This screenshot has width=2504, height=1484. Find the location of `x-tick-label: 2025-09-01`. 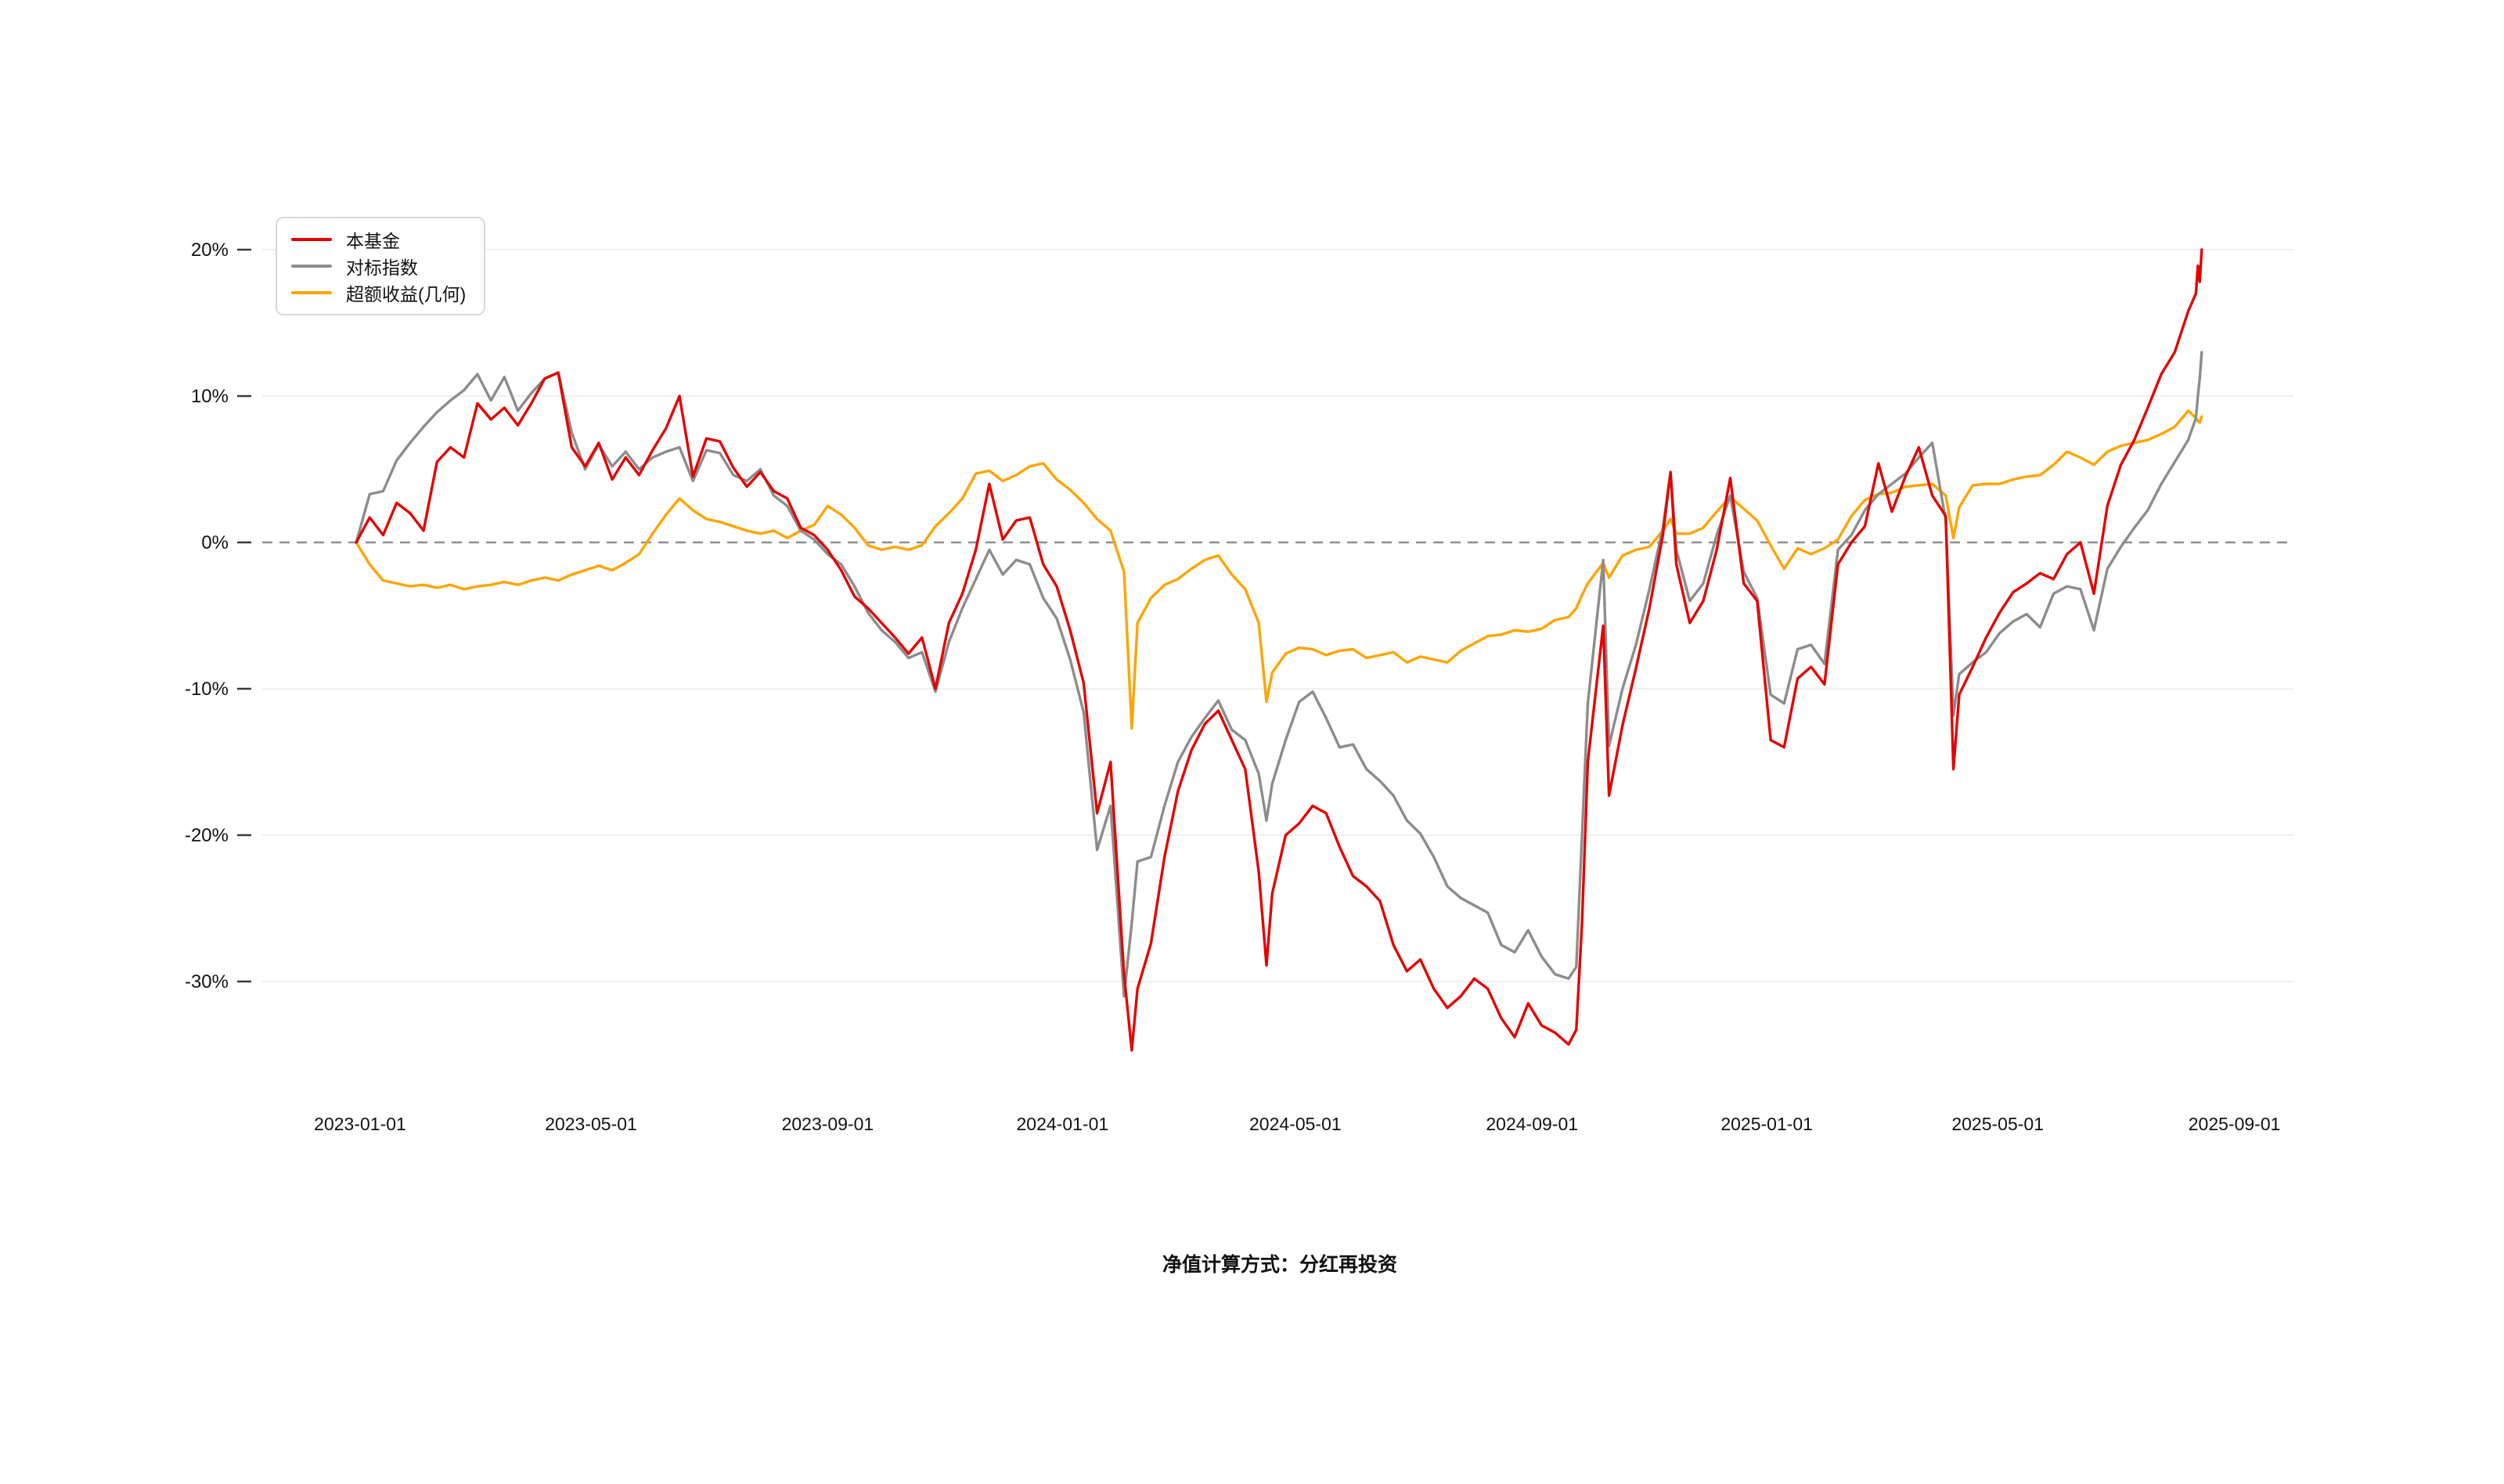

x-tick-label: 2025-09-01 is located at coordinates (2235, 1124).